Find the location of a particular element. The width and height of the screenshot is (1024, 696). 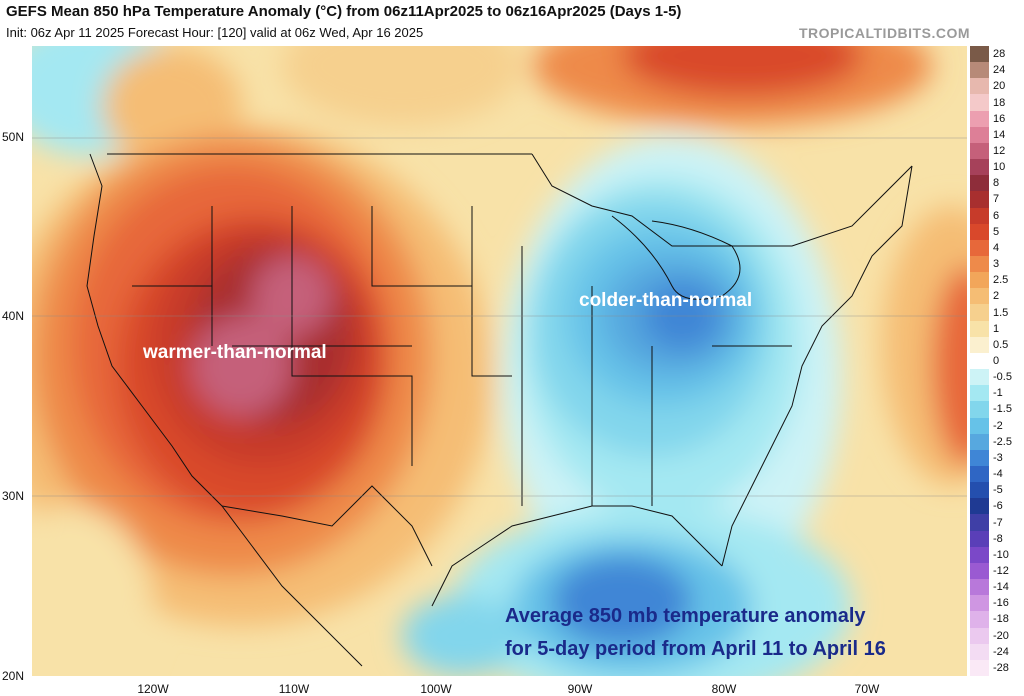

lat-label-30n: 30N is located at coordinates (13, 496).